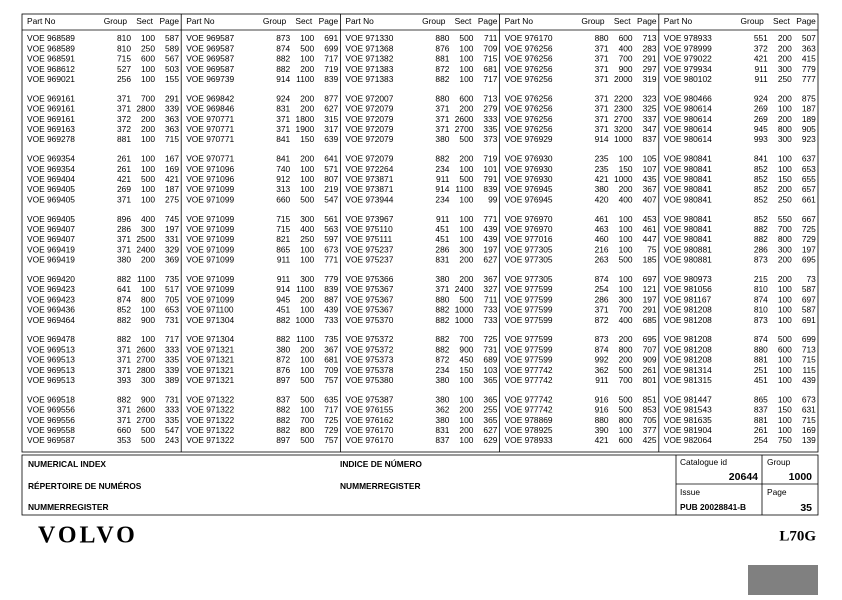 This screenshot has height=600, width=842. I want to click on footer-title: INDICE DE NÚMERO, so click(381, 463).